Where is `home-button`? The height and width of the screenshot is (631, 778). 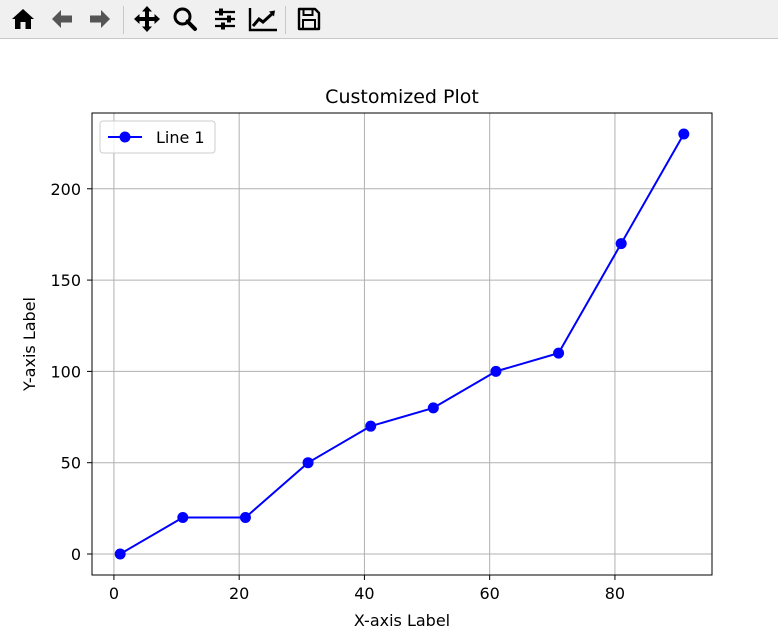
home-button is located at coordinates (23, 19).